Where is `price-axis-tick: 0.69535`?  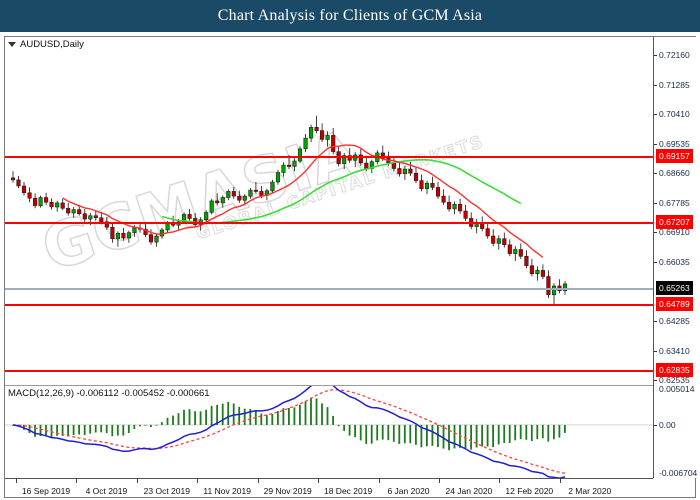
price-axis-tick: 0.69535 is located at coordinates (672, 144).